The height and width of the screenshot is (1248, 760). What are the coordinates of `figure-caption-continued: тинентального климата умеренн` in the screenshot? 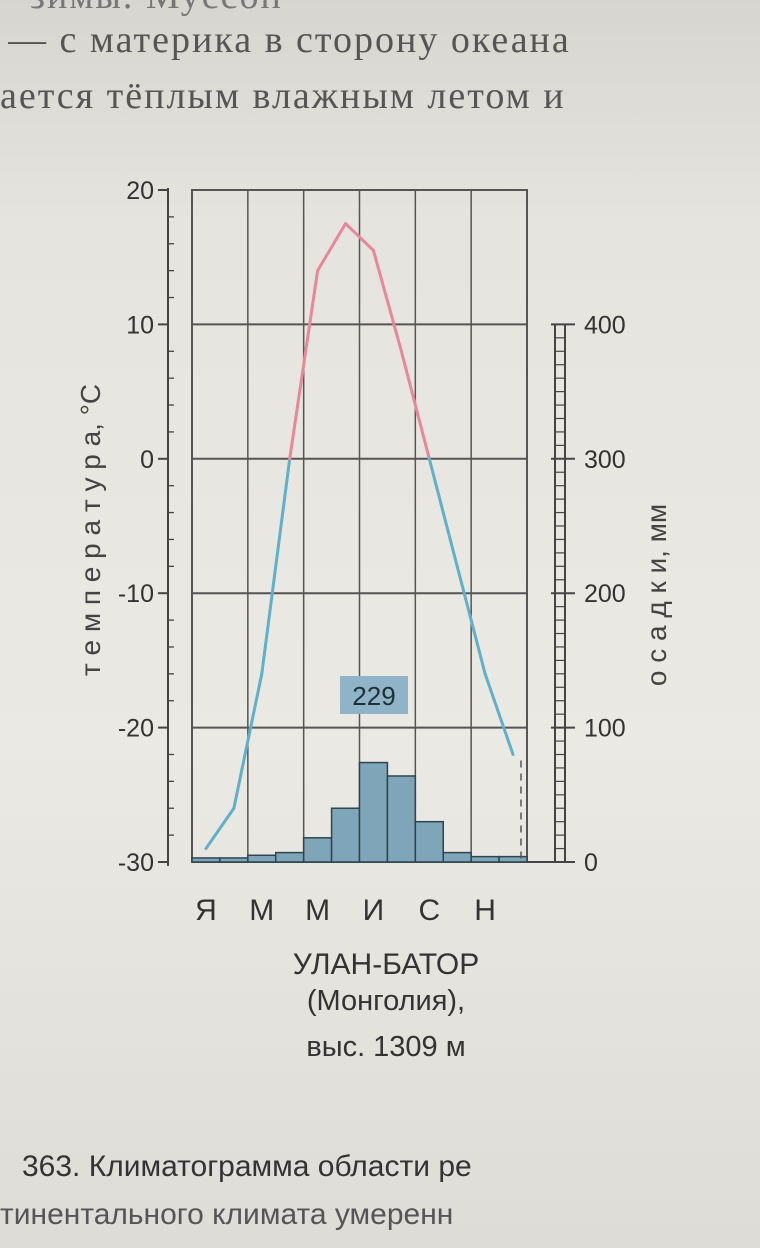 It's located at (227, 1214).